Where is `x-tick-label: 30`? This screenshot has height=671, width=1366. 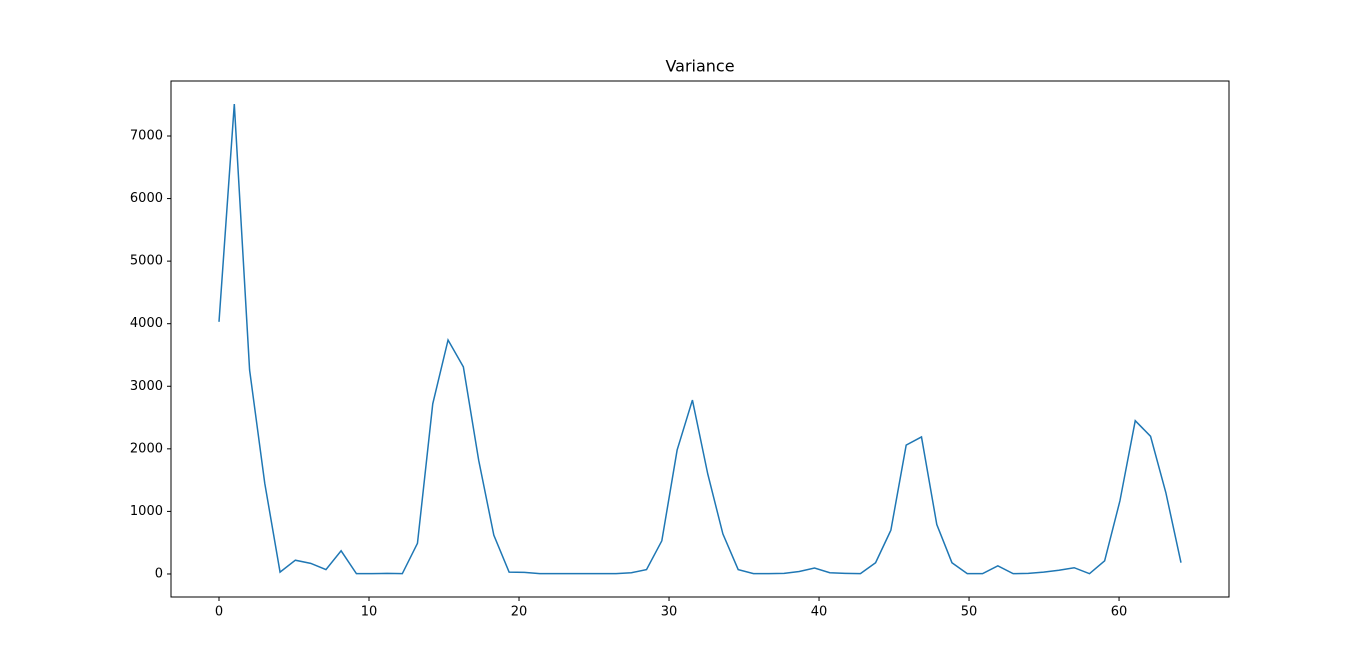 x-tick-label: 30 is located at coordinates (669, 612).